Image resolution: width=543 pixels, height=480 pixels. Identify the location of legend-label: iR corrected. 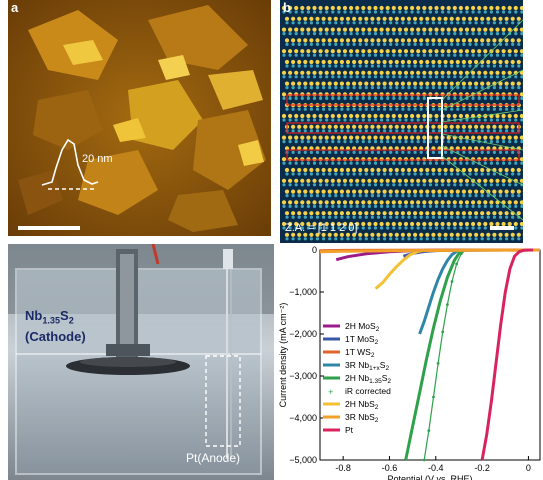
(368, 391).